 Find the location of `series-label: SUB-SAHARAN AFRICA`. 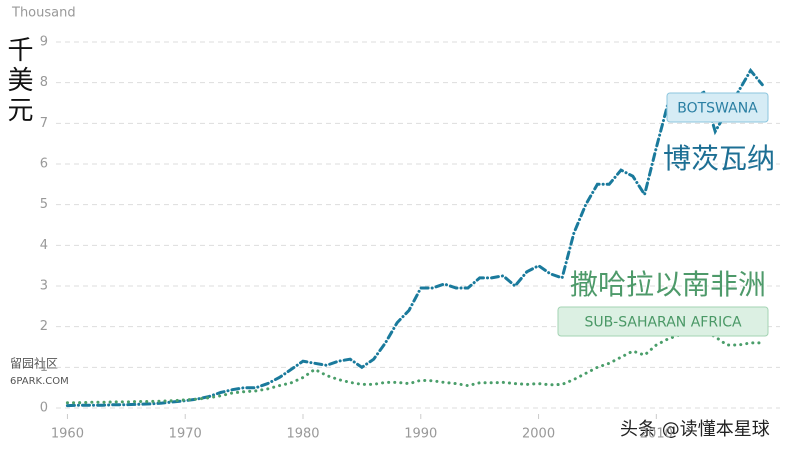

series-label: SUB-SAHARAN AFRICA is located at coordinates (663, 321).